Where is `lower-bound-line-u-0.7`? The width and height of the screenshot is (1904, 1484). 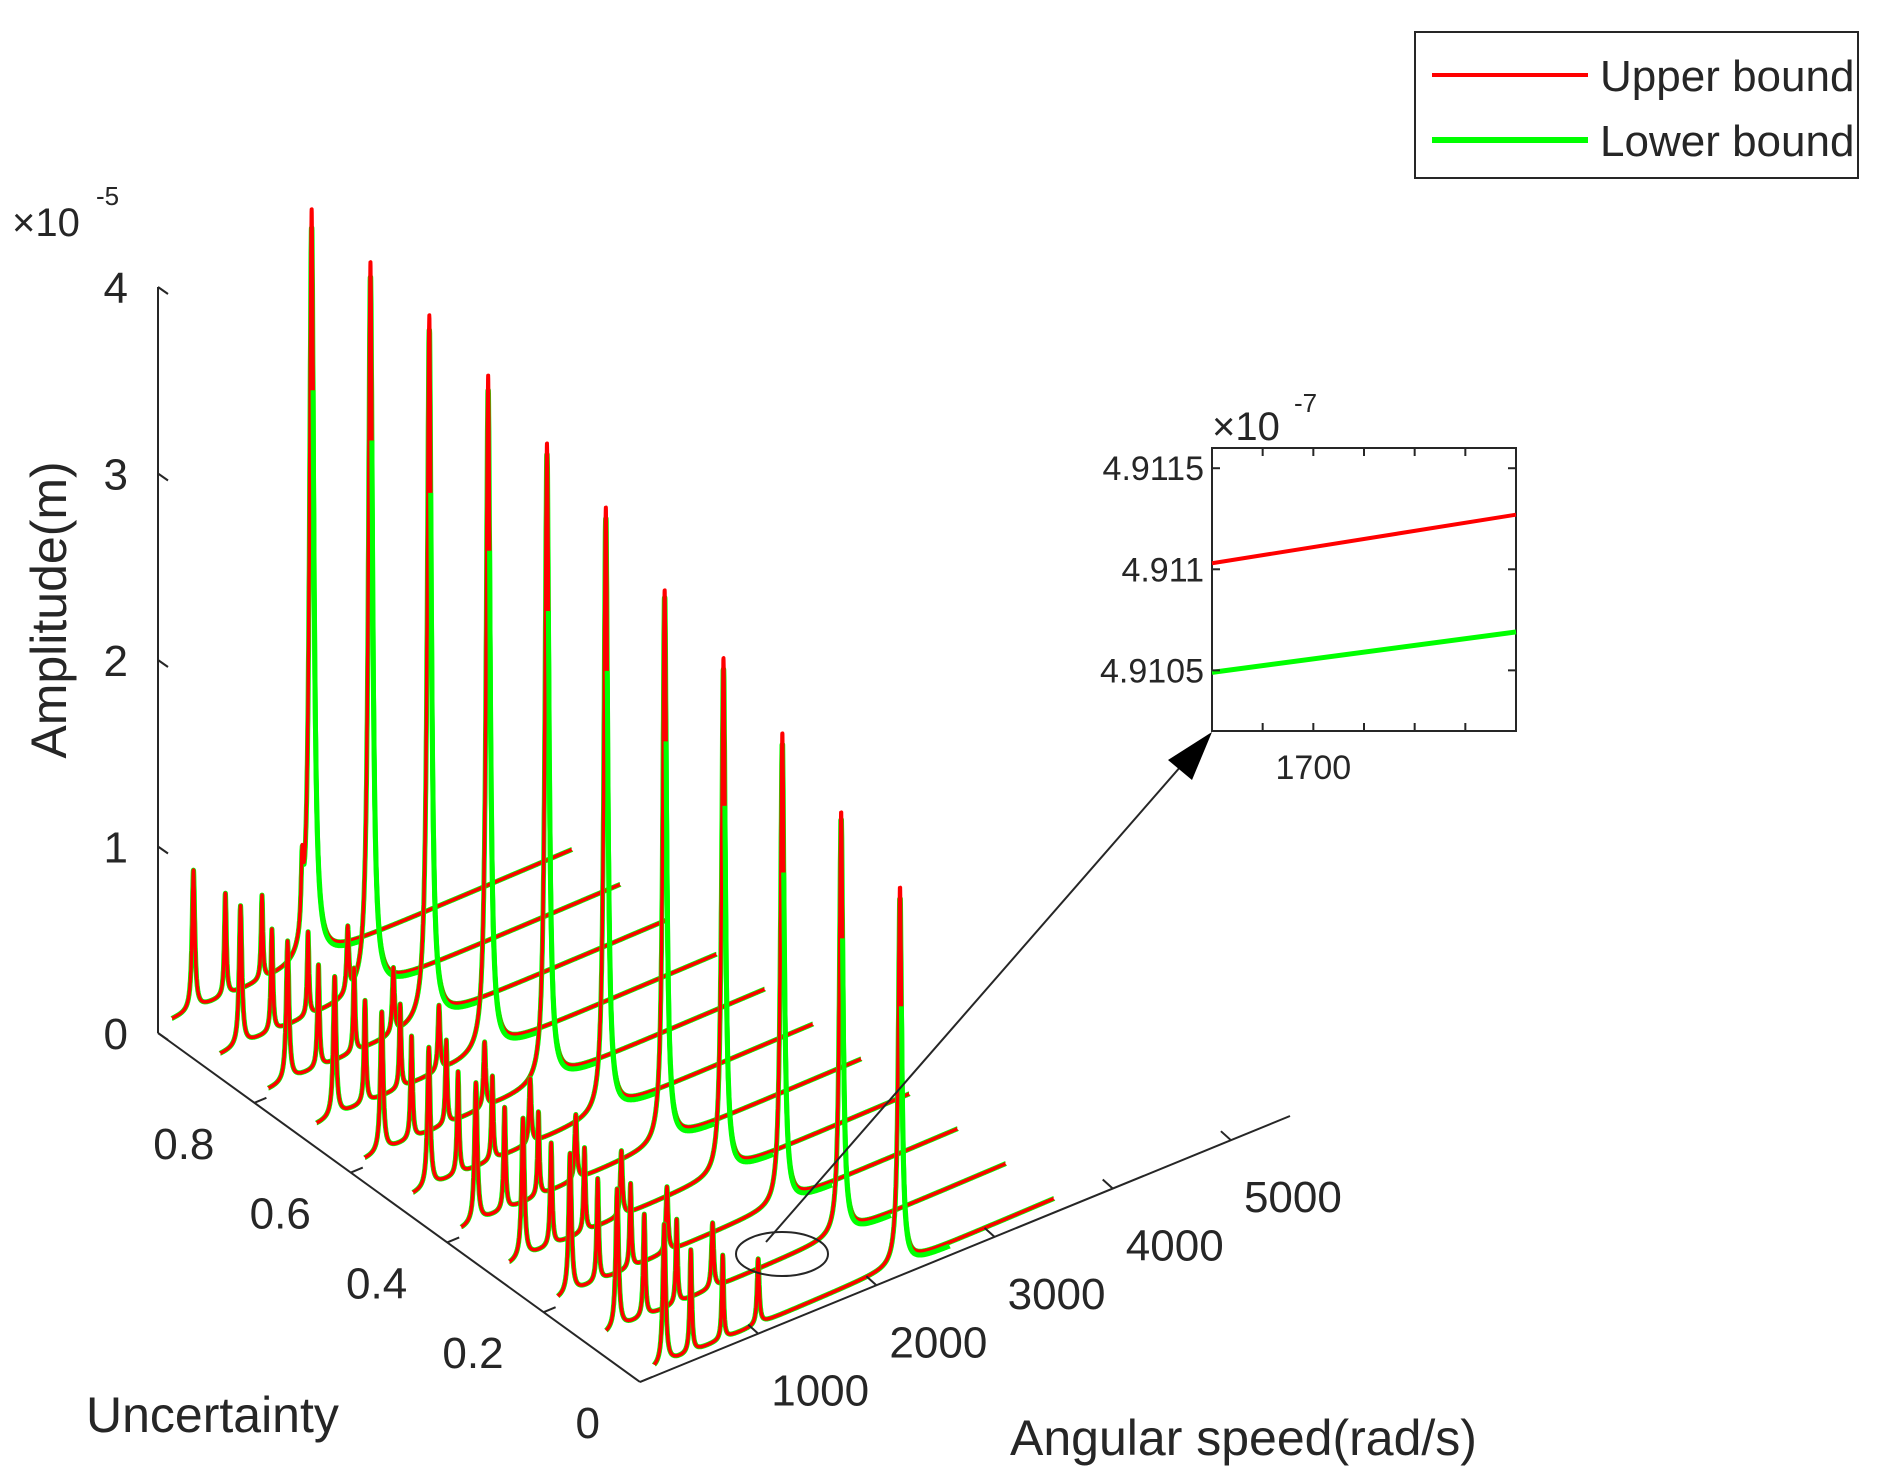
lower-bound-line-u-0.7 is located at coordinates (516, 756).